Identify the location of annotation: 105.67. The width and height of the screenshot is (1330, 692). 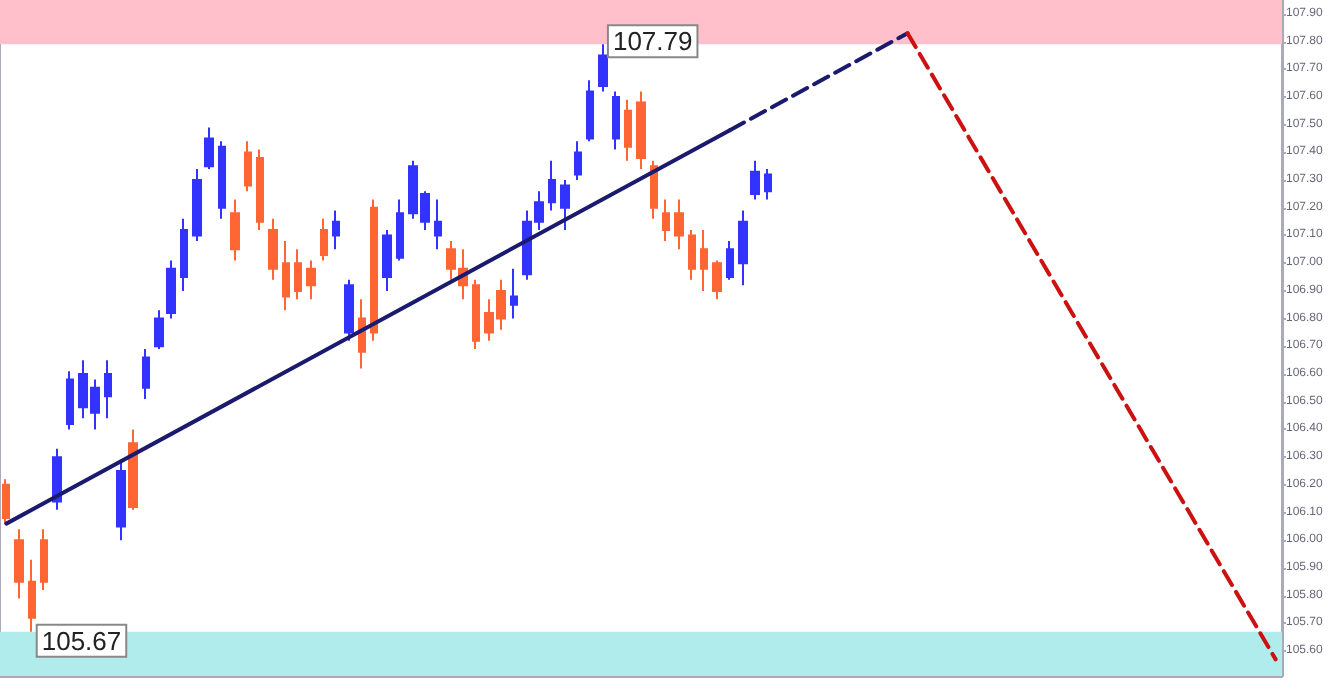
(81, 640).